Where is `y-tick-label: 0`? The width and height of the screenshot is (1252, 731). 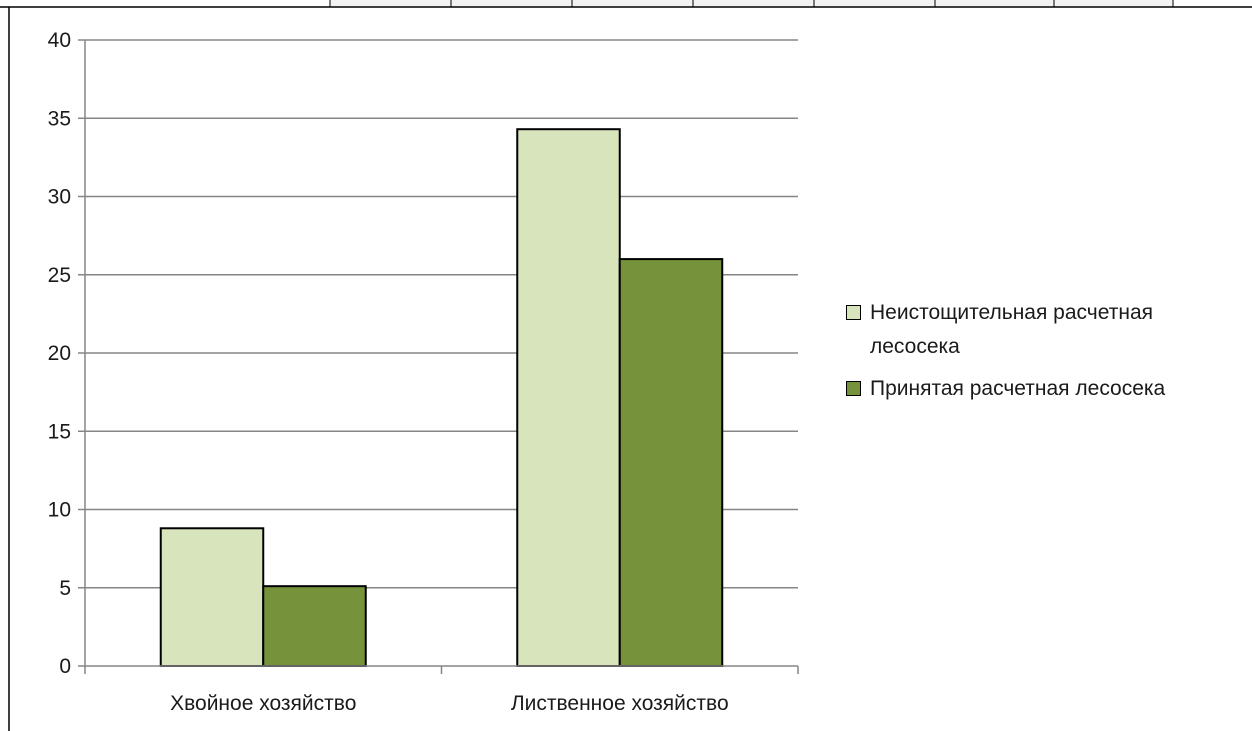 y-tick-label: 0 is located at coordinates (65, 666).